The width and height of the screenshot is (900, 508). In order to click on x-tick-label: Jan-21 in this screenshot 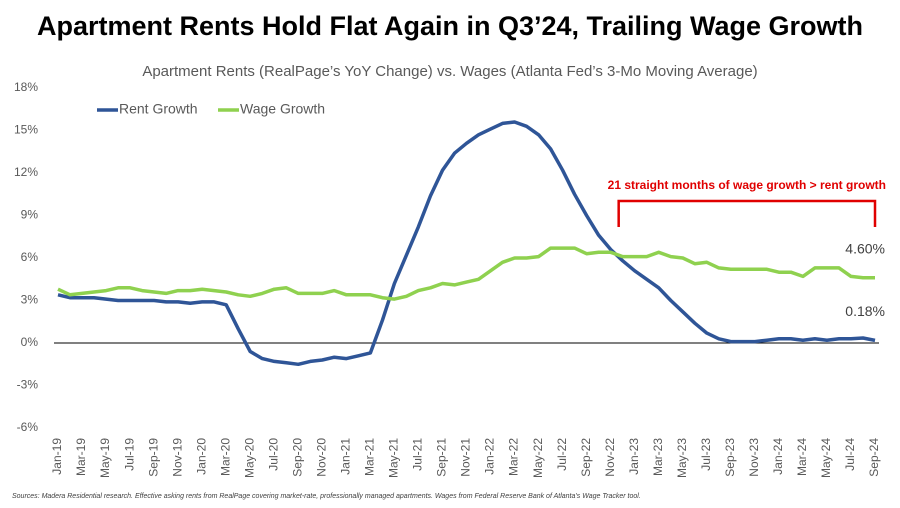, I will do `click(346, 456)`.